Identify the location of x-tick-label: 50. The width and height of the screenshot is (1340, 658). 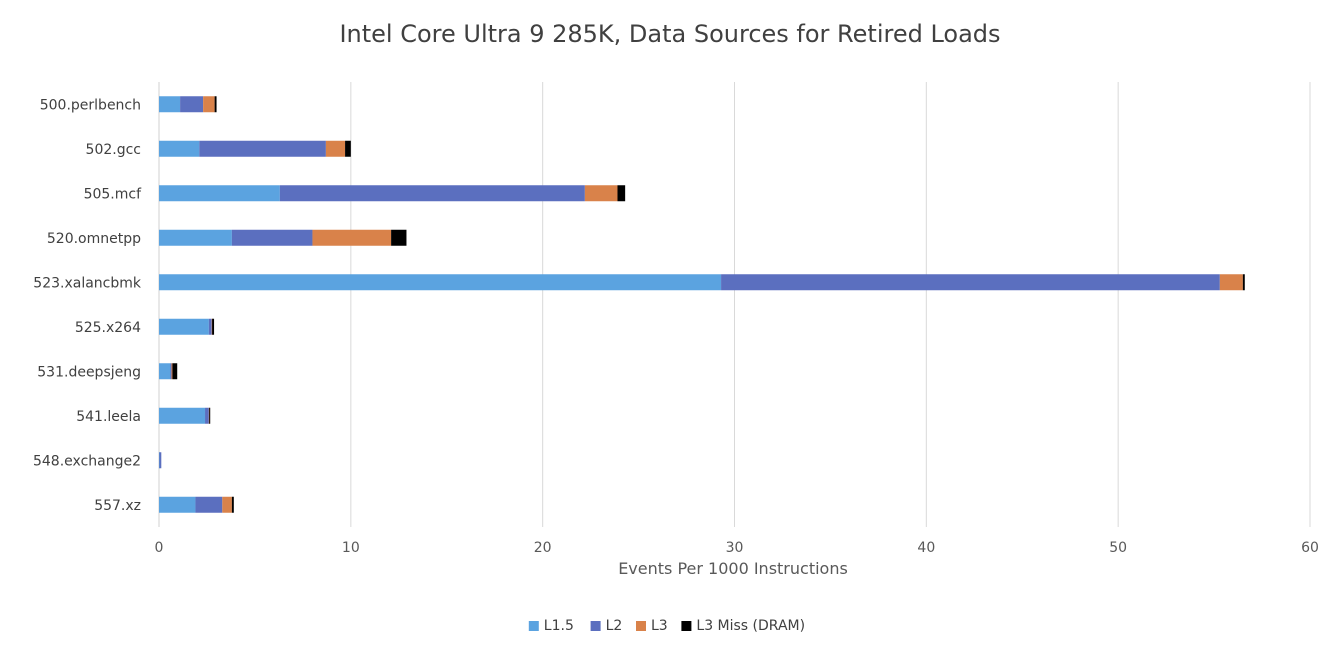
(1118, 548).